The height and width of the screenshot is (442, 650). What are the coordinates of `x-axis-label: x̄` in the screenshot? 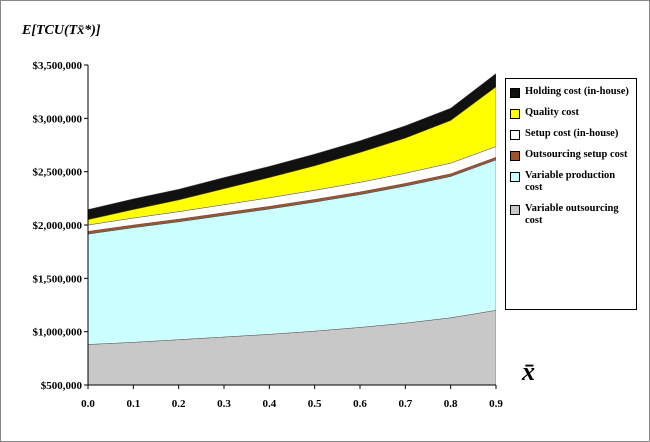 It's located at (528, 371).